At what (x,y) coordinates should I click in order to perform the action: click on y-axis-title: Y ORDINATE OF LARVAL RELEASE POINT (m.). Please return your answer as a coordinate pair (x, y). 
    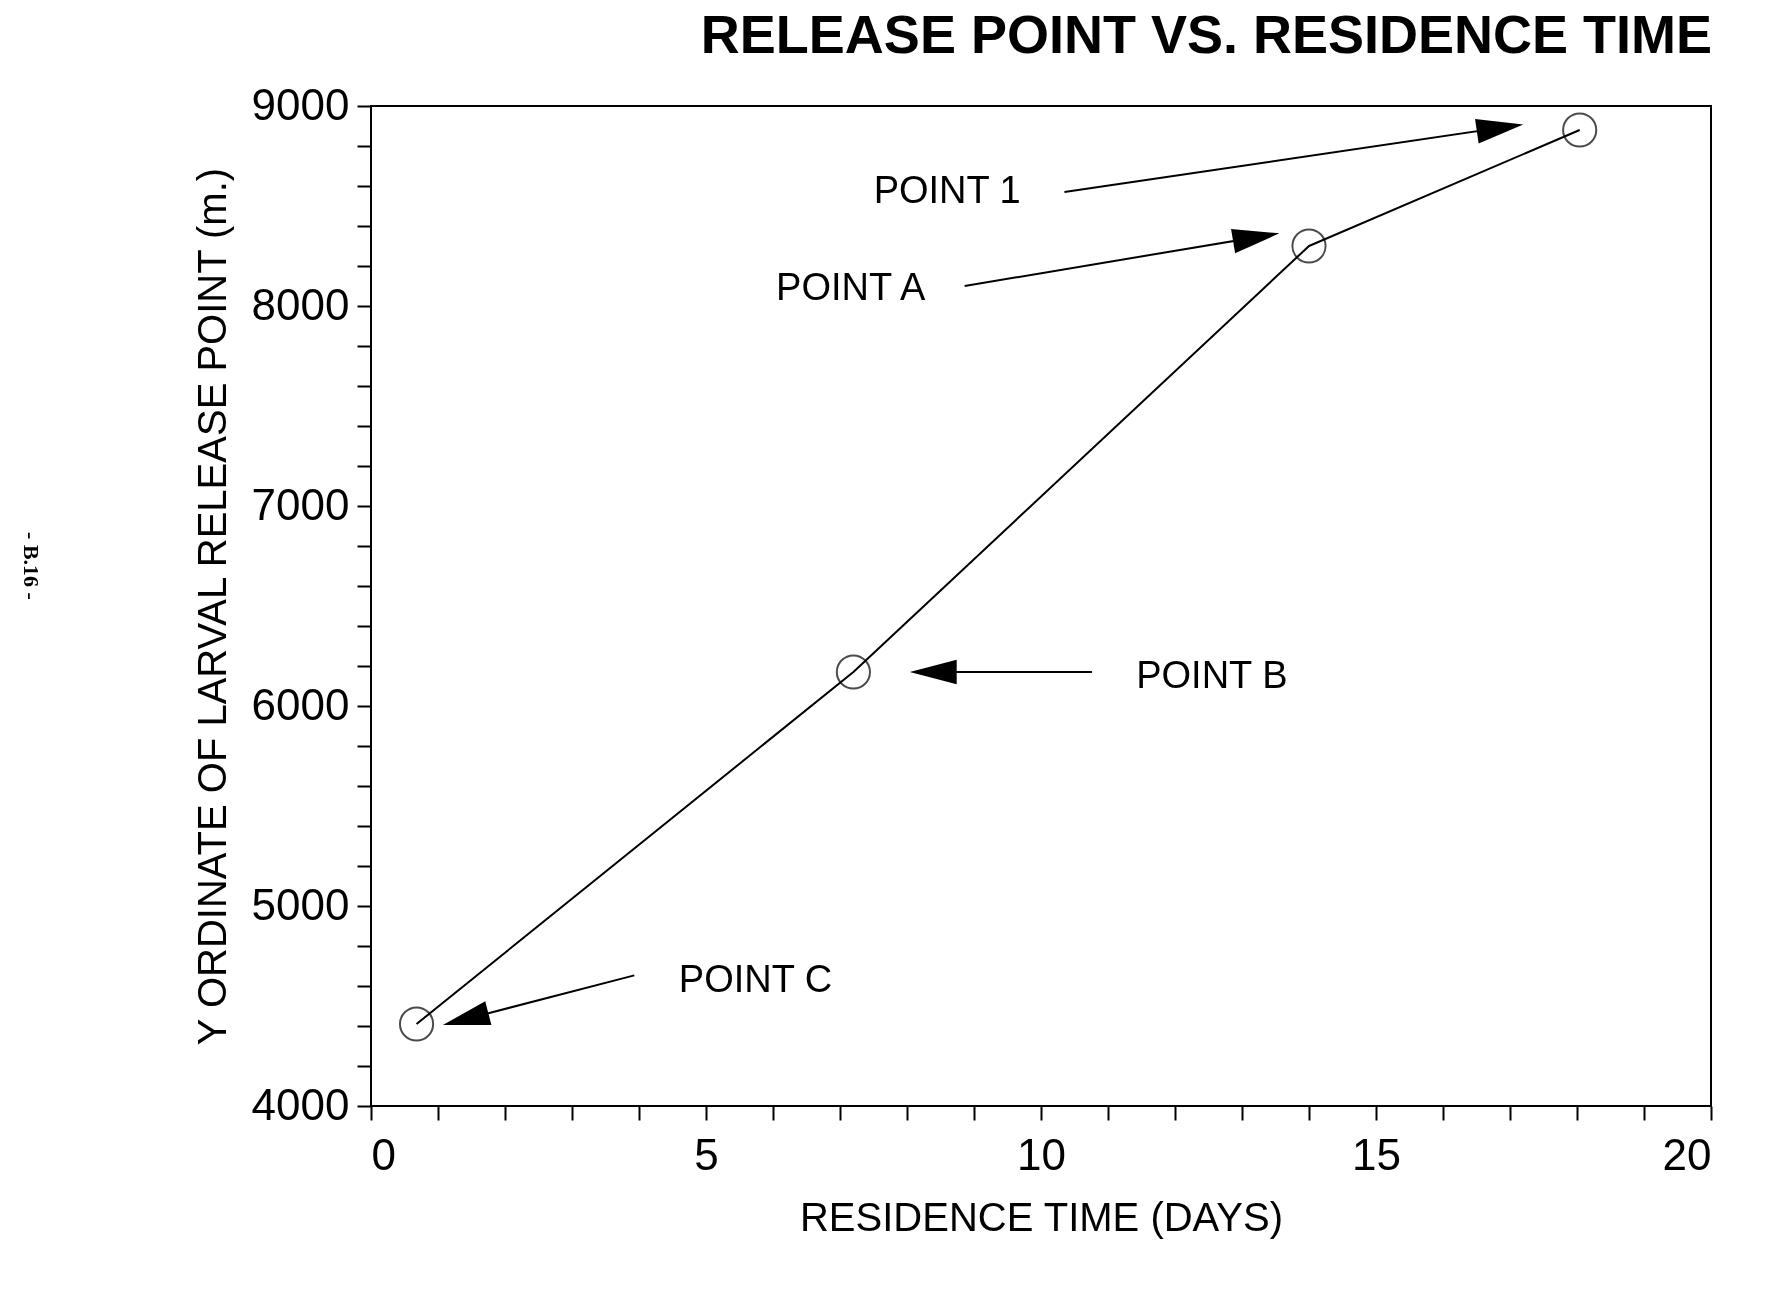
    Looking at the image, I should click on (211, 606).